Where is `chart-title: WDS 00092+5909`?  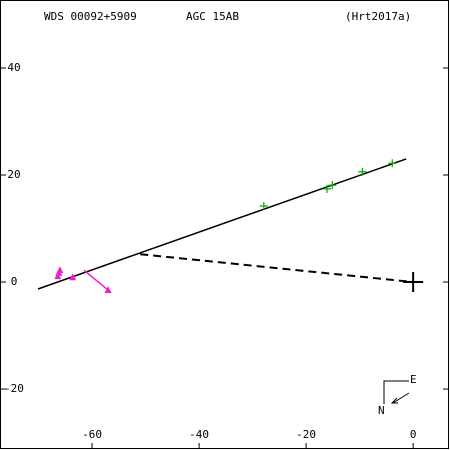 chart-title: WDS 00092+5909 is located at coordinates (90, 16).